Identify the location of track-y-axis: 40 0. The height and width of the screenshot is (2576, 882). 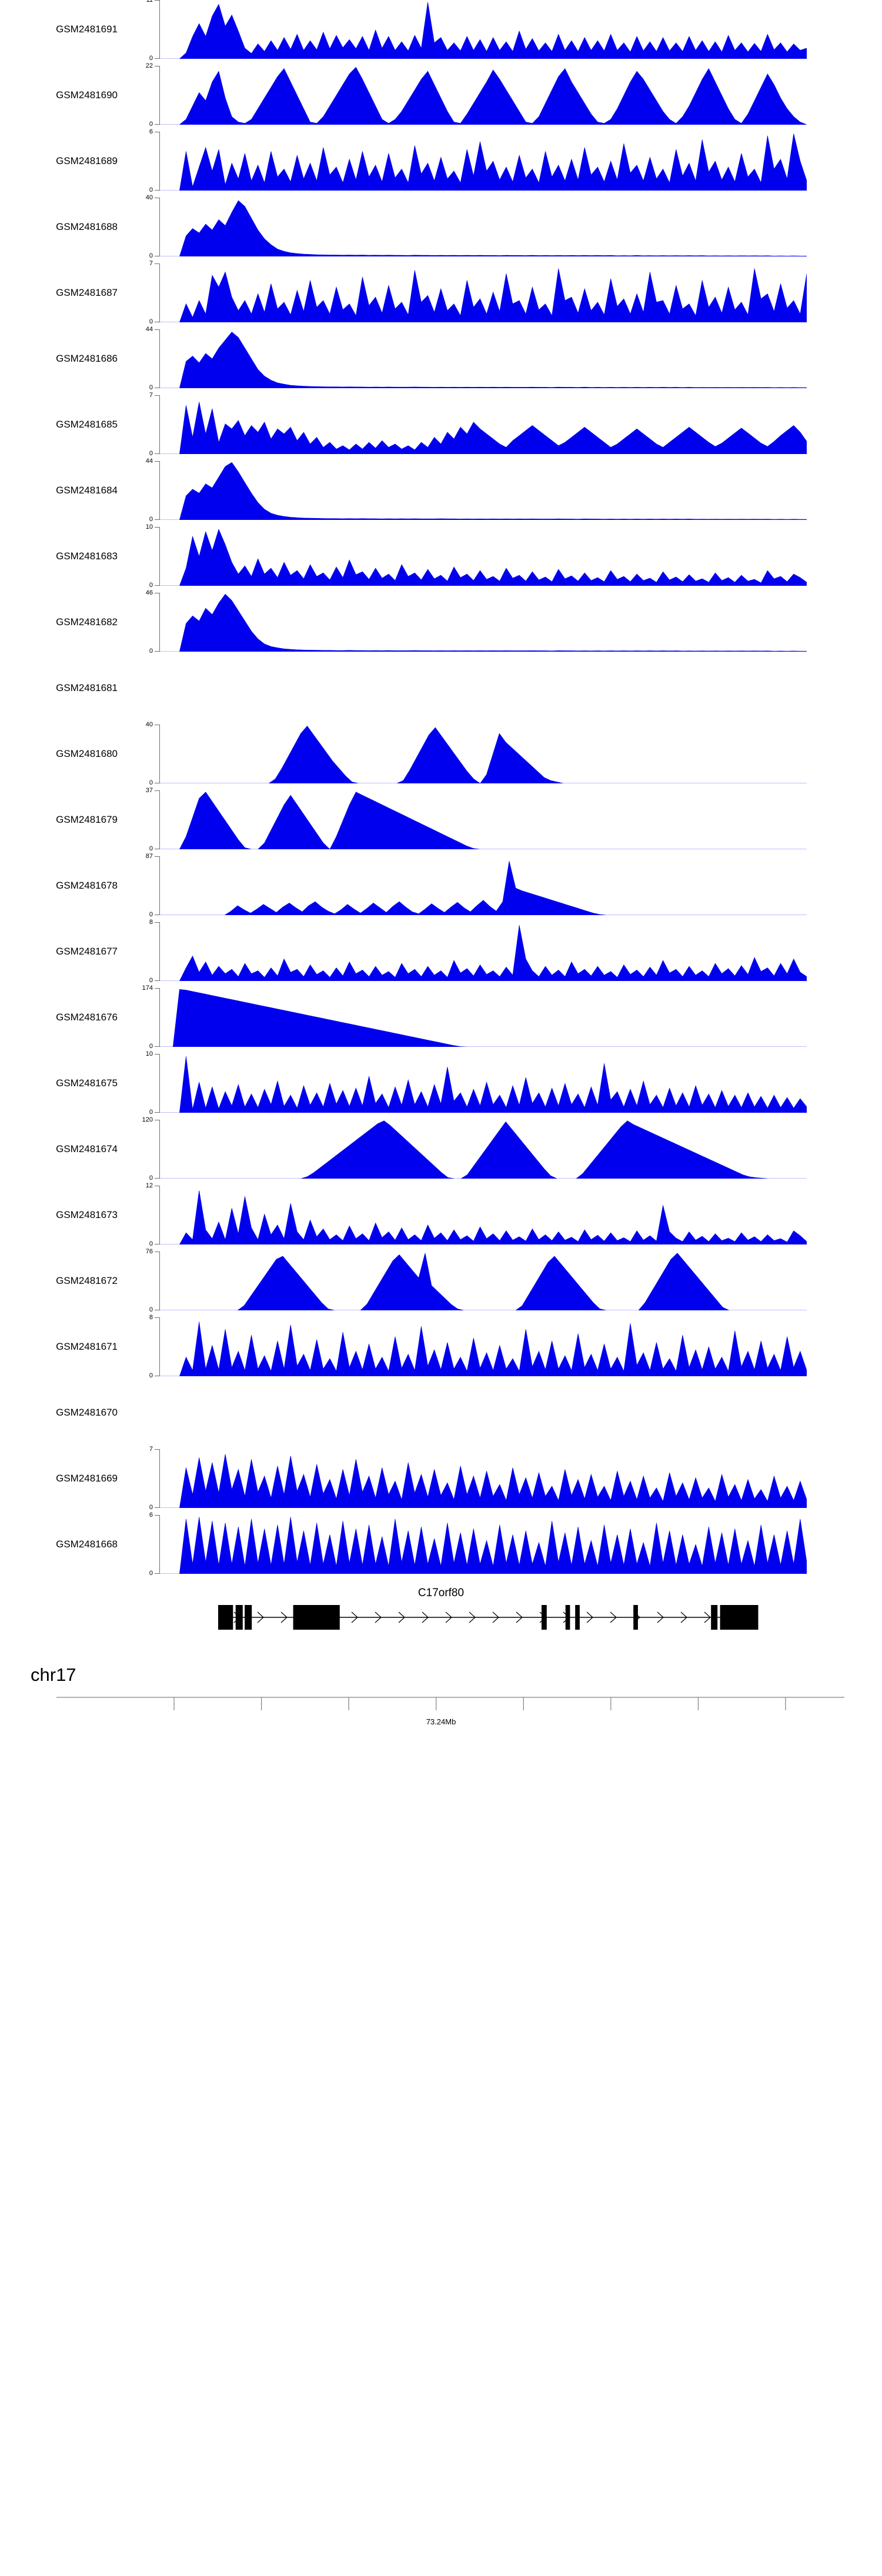
(153, 754).